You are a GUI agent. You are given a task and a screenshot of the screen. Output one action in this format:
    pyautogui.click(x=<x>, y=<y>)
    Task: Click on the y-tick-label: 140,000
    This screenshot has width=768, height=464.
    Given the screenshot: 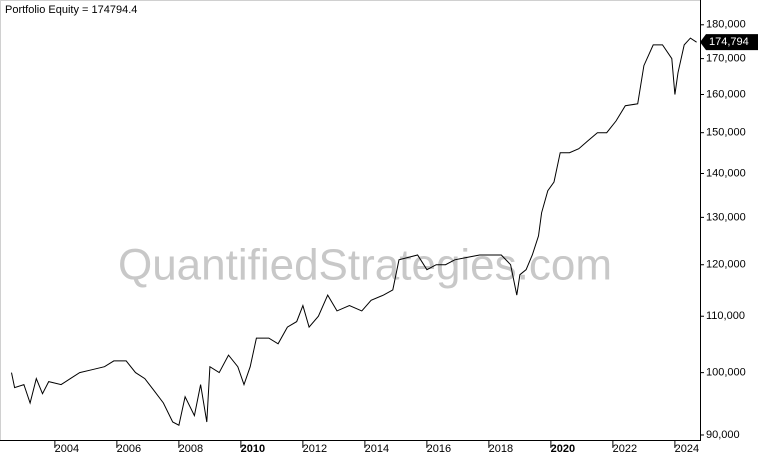 What is the action you would take?
    pyautogui.click(x=726, y=173)
    